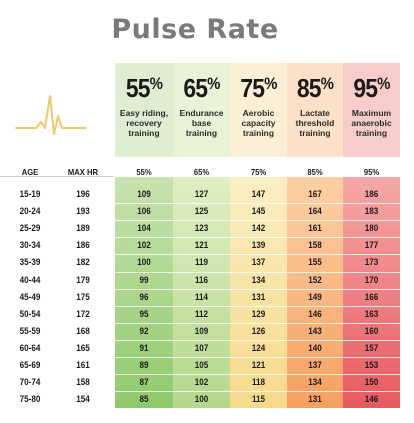 This screenshot has height=423, width=414. What do you see at coordinates (201, 194) in the screenshot?
I see `target-hr-cell: 127` at bounding box center [201, 194].